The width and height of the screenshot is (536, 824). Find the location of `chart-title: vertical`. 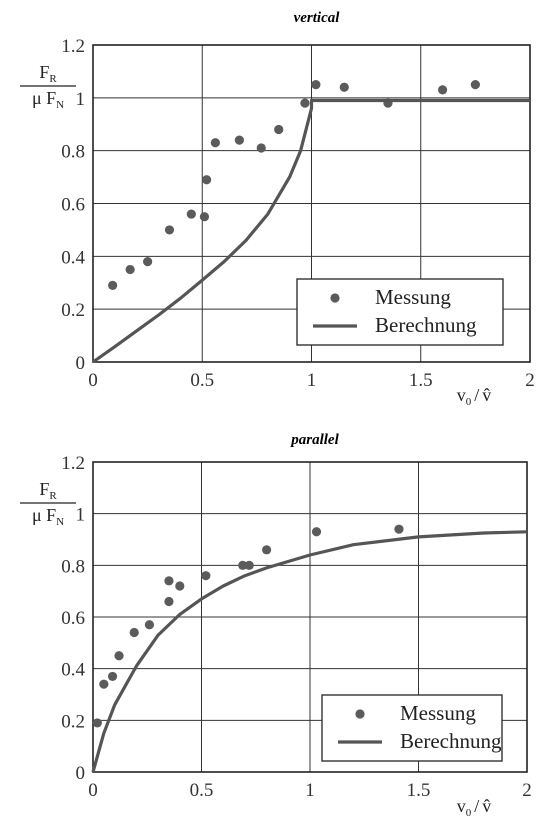

chart-title: vertical is located at coordinates (317, 18).